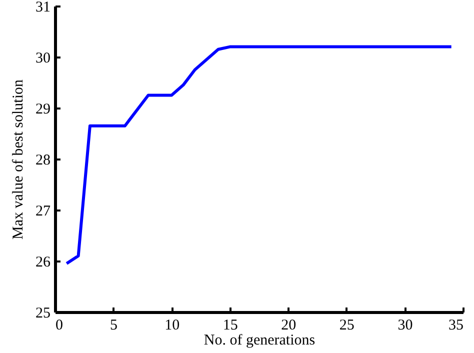 This screenshot has width=474, height=353. What do you see at coordinates (43, 262) in the screenshot?
I see `y-tick-label: 26` at bounding box center [43, 262].